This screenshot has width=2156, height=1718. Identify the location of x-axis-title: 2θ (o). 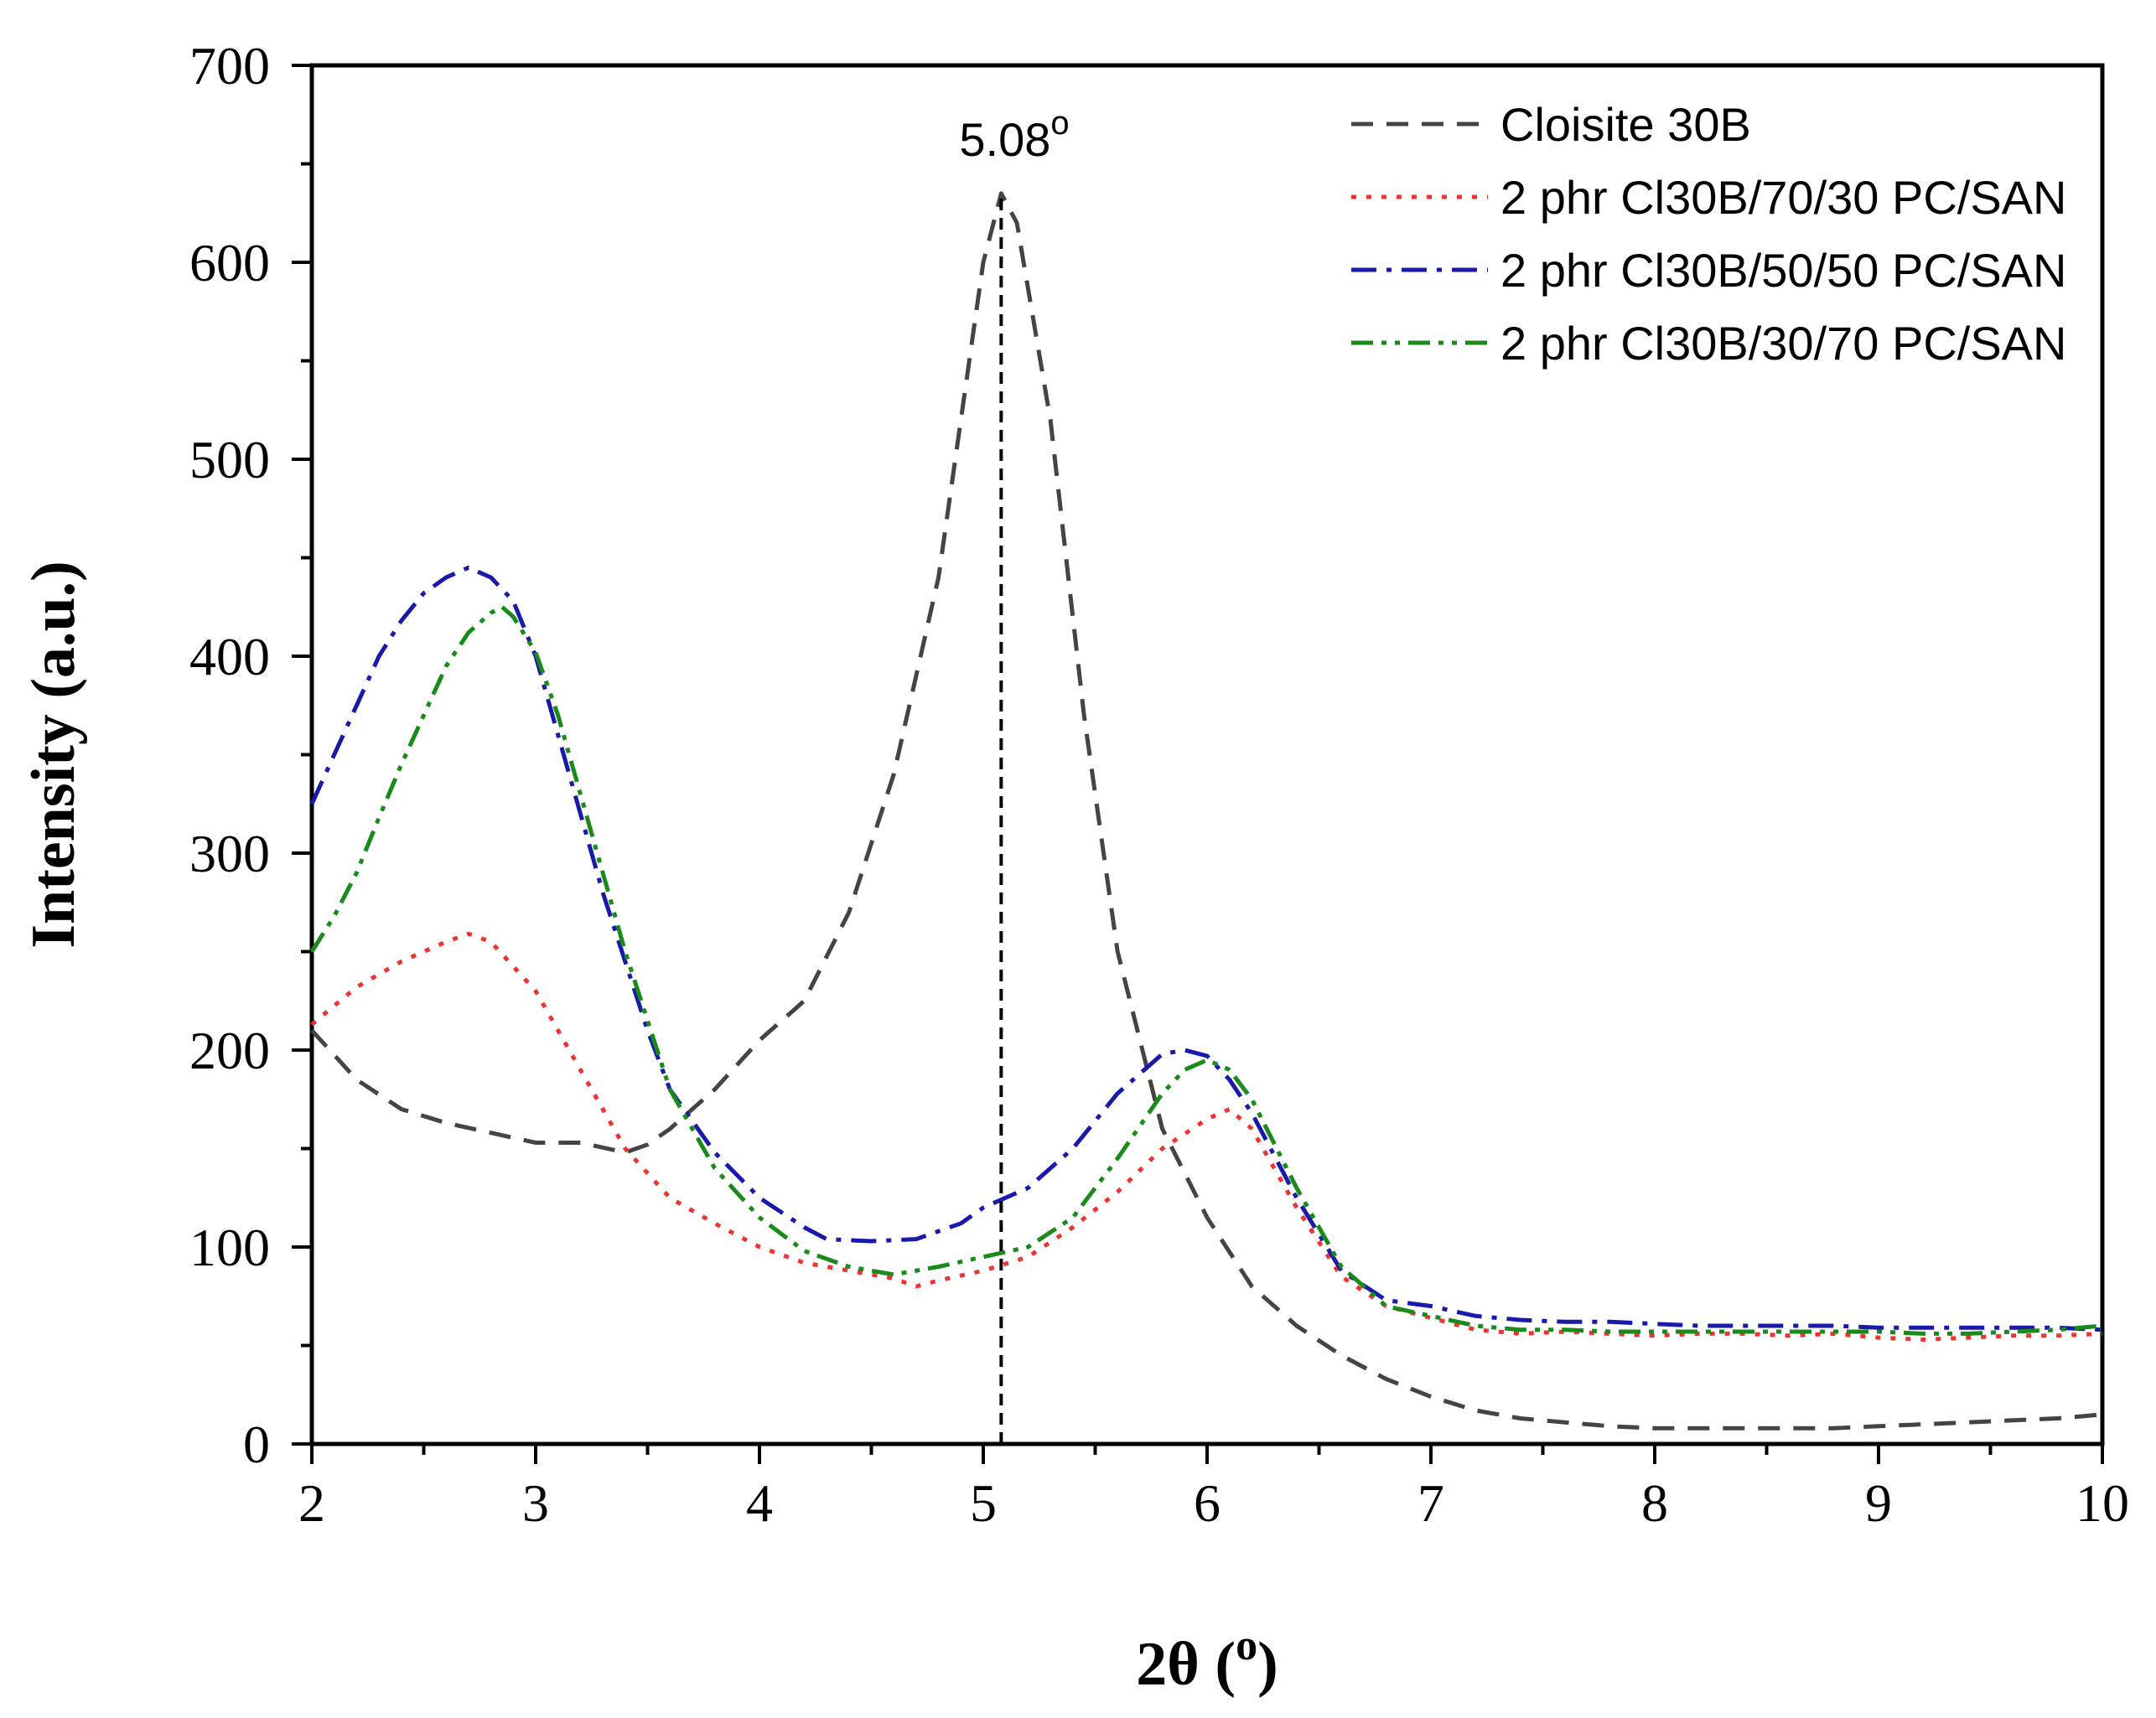
(1207, 1660).